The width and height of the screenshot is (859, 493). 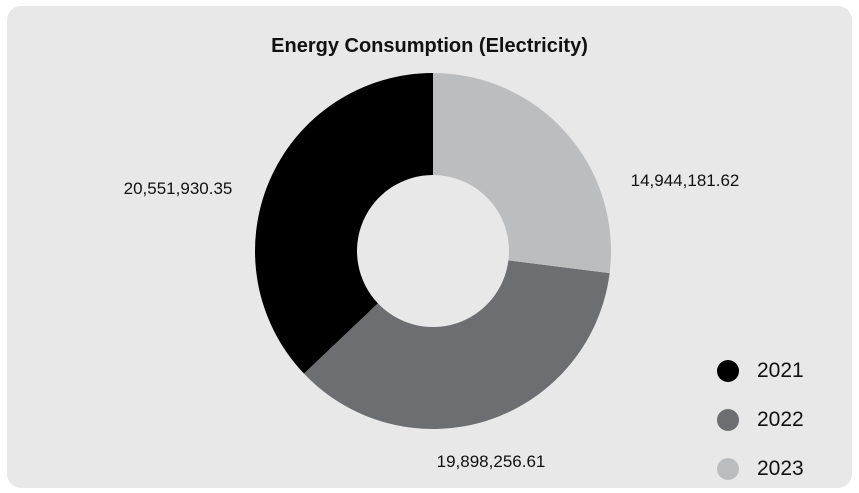 What do you see at coordinates (344, 223) in the screenshot?
I see `donut-slice-2021` at bounding box center [344, 223].